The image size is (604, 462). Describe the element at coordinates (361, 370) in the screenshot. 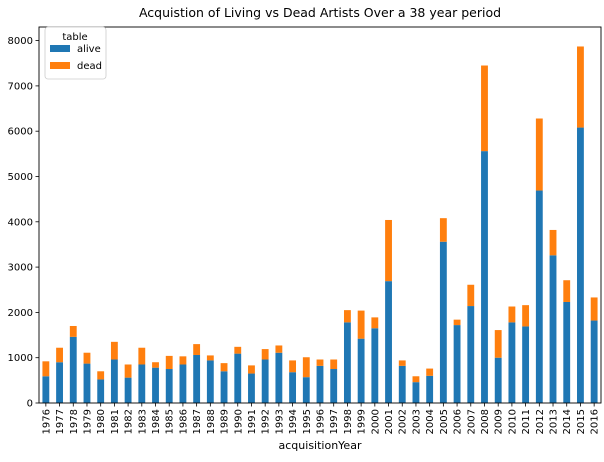

I see `bar-alive-1999` at that location.